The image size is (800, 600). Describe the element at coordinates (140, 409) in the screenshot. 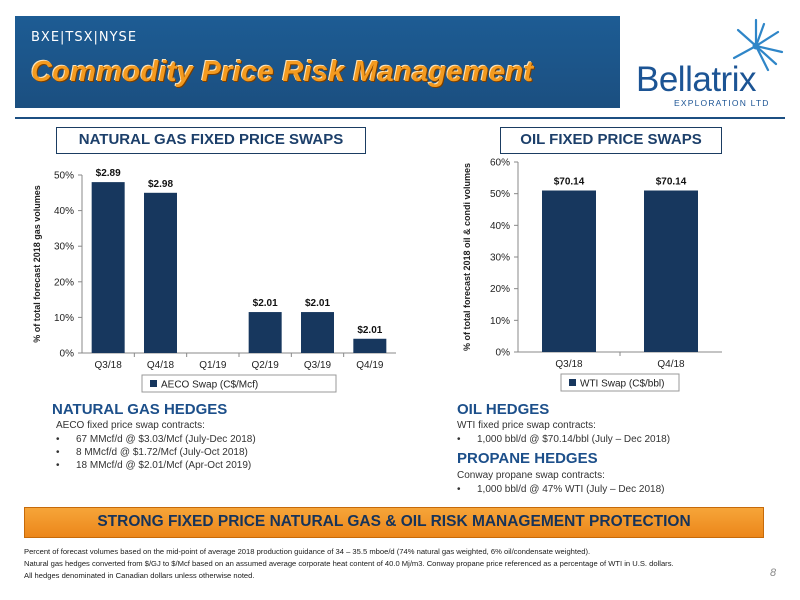

I see `natural-gas-hedges-title: NATURAL GAS HEDGES` at that location.